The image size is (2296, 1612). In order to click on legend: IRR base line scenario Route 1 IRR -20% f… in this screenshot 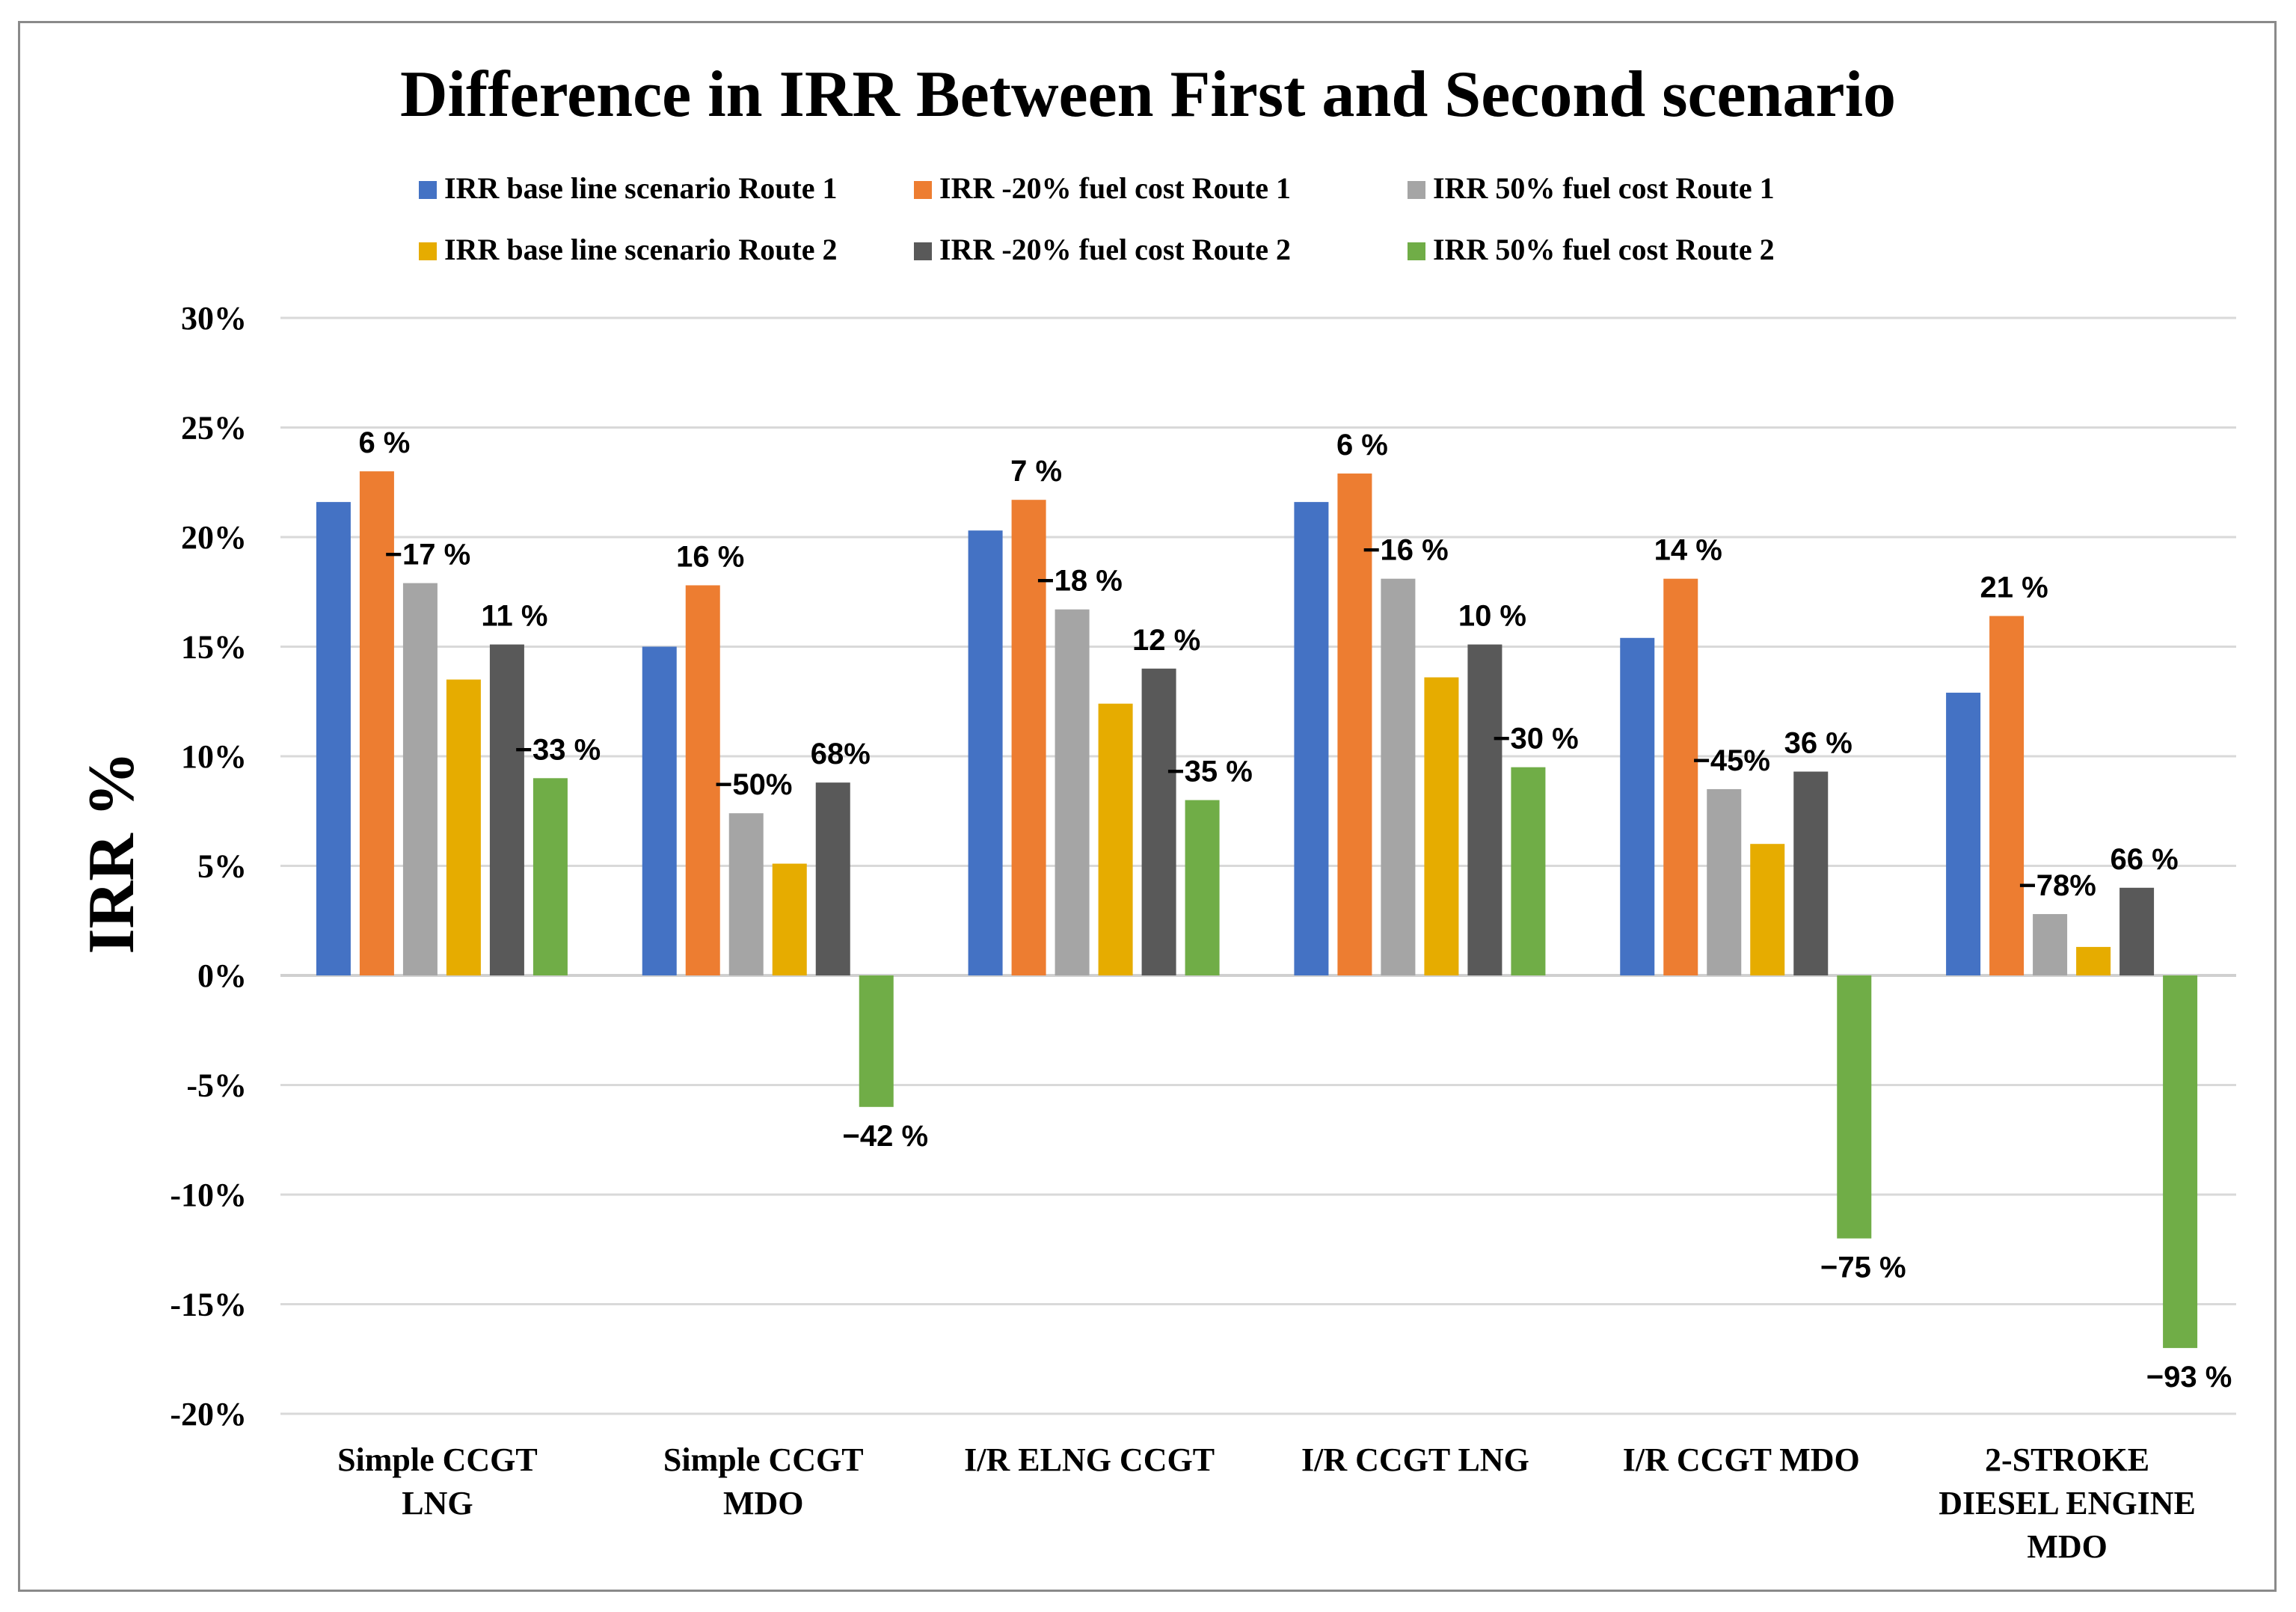, I will do `click(1097, 218)`.